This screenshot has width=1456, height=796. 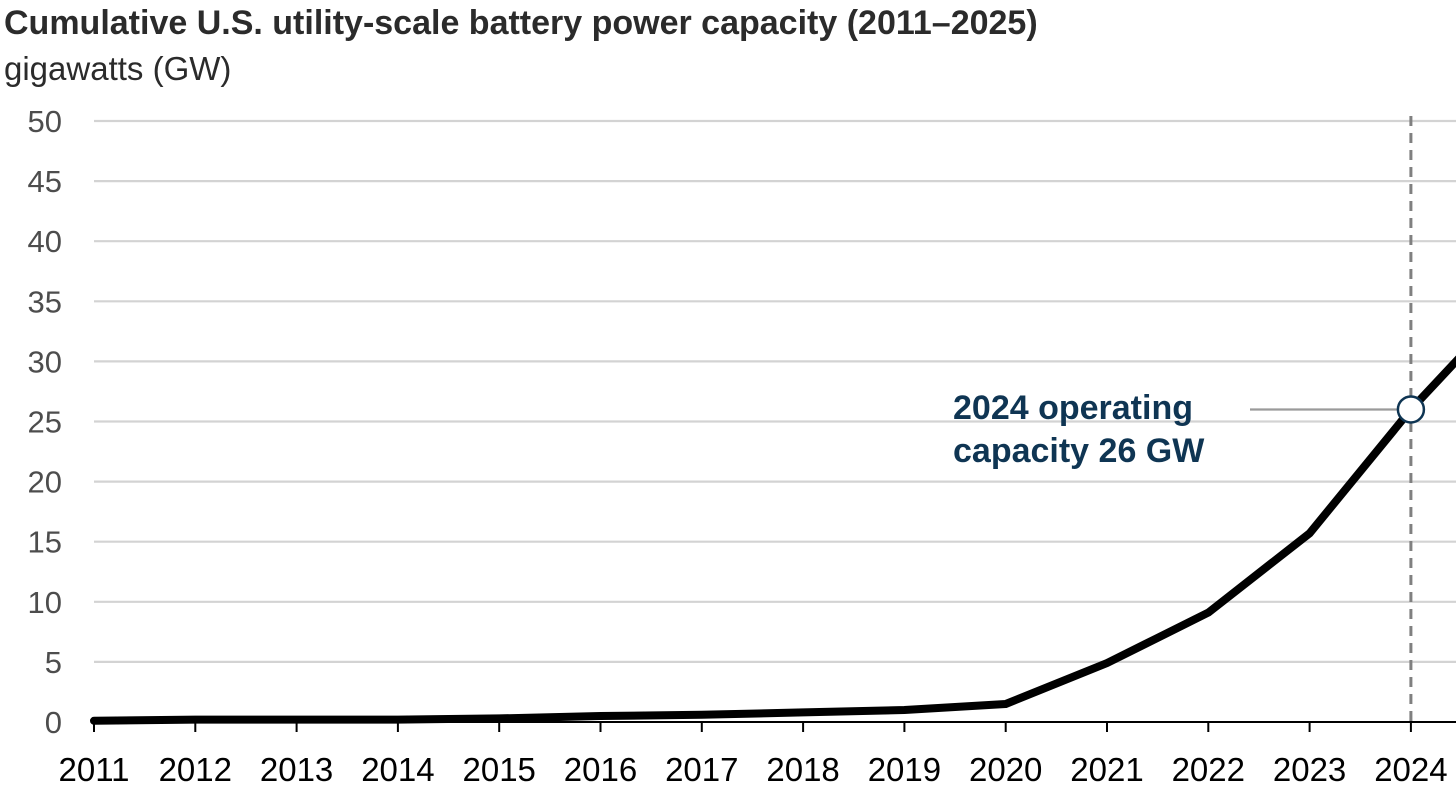 I want to click on annotation: 2024 operating capacity 26 GW, so click(x=1189, y=429).